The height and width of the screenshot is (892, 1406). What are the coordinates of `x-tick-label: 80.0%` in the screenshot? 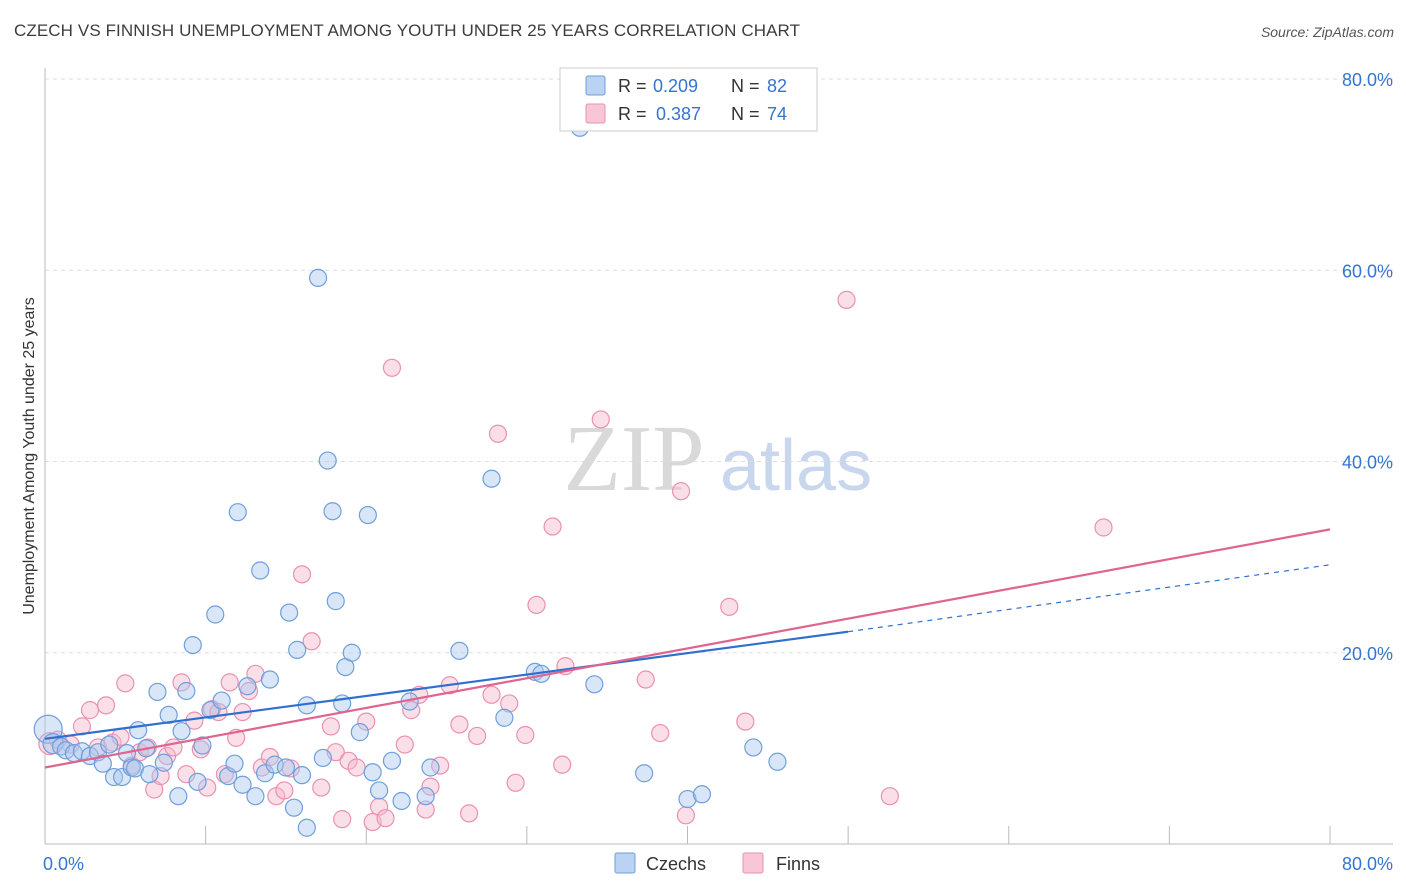 It's located at (1367, 864).